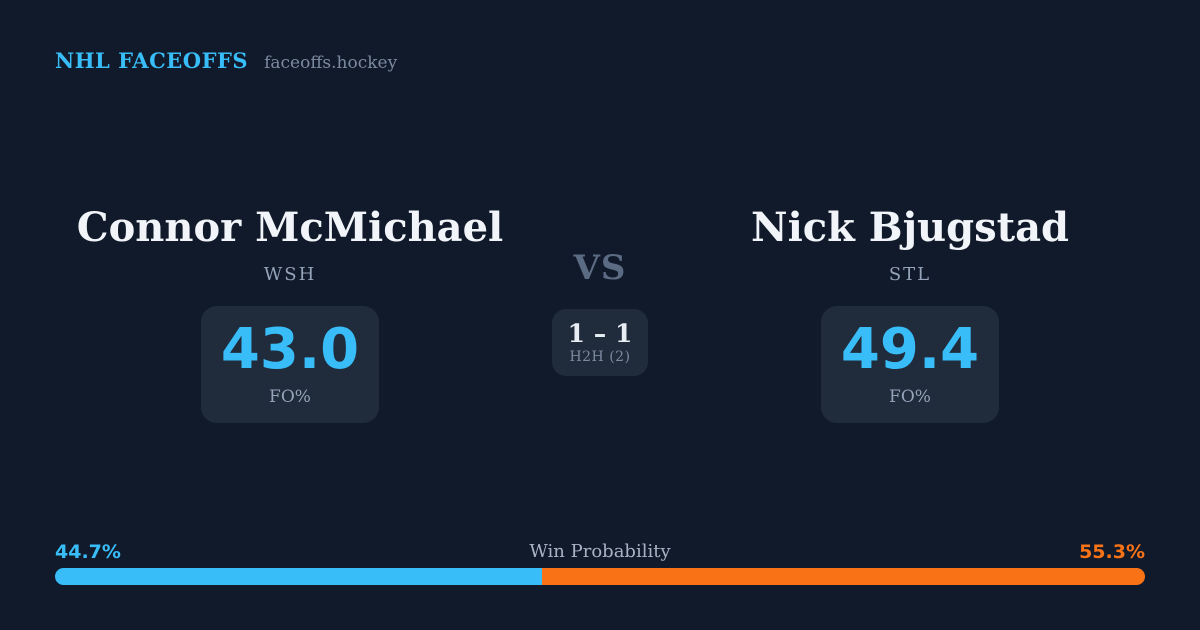  What do you see at coordinates (290, 397) in the screenshot?
I see `player-left-stat-label: FO%` at bounding box center [290, 397].